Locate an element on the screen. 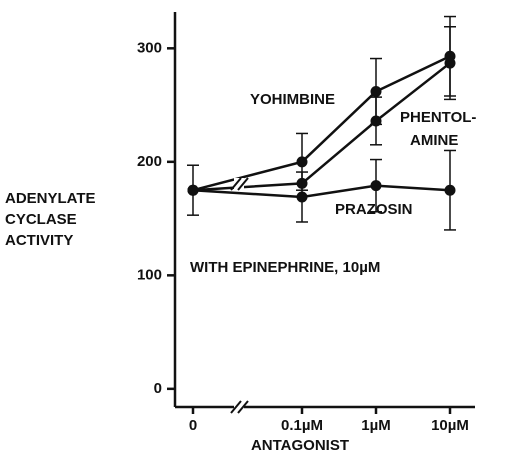 Image resolution: width=511 pixels, height=457 pixels. y-tick-label: 100 is located at coordinates (149, 274).